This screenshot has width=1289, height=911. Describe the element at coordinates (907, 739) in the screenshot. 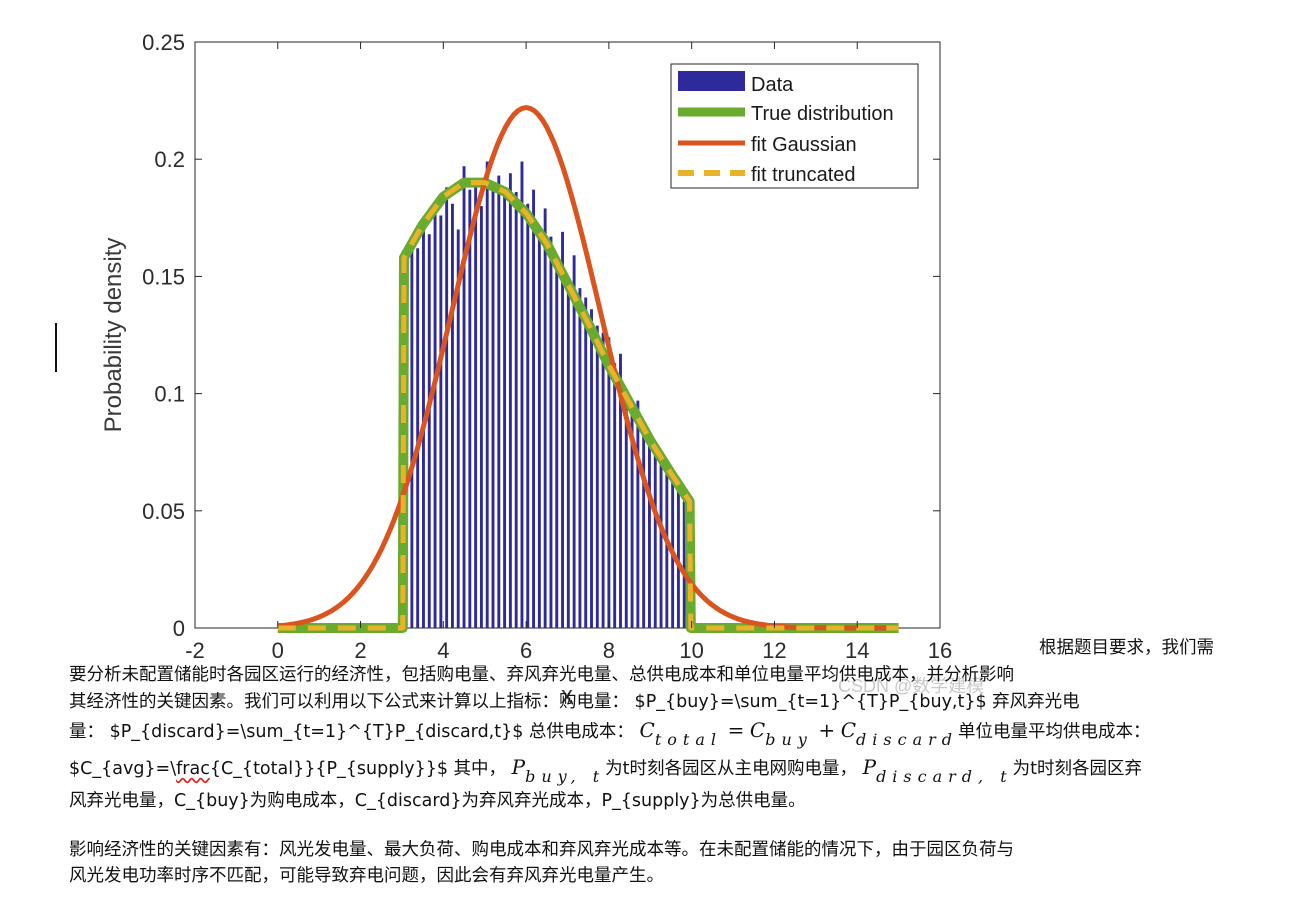

I see `formula-discard-subscript: discard` at that location.